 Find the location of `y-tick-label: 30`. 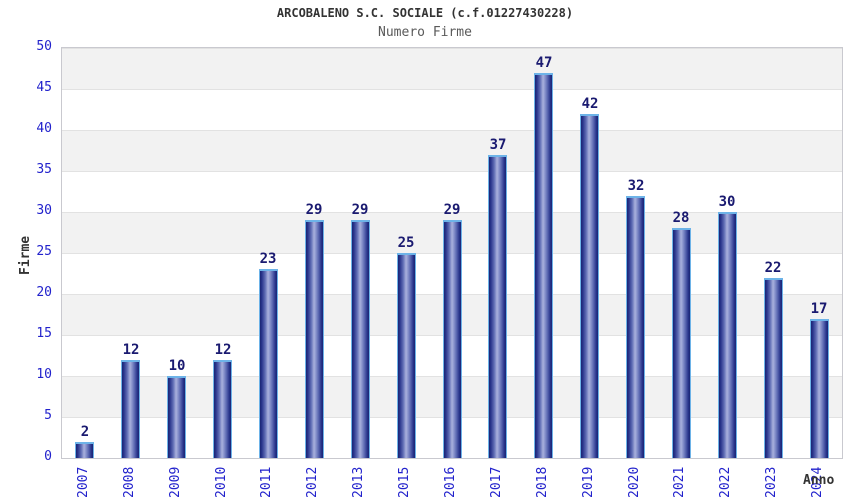

y-tick-label: 30 is located at coordinates (44, 210).